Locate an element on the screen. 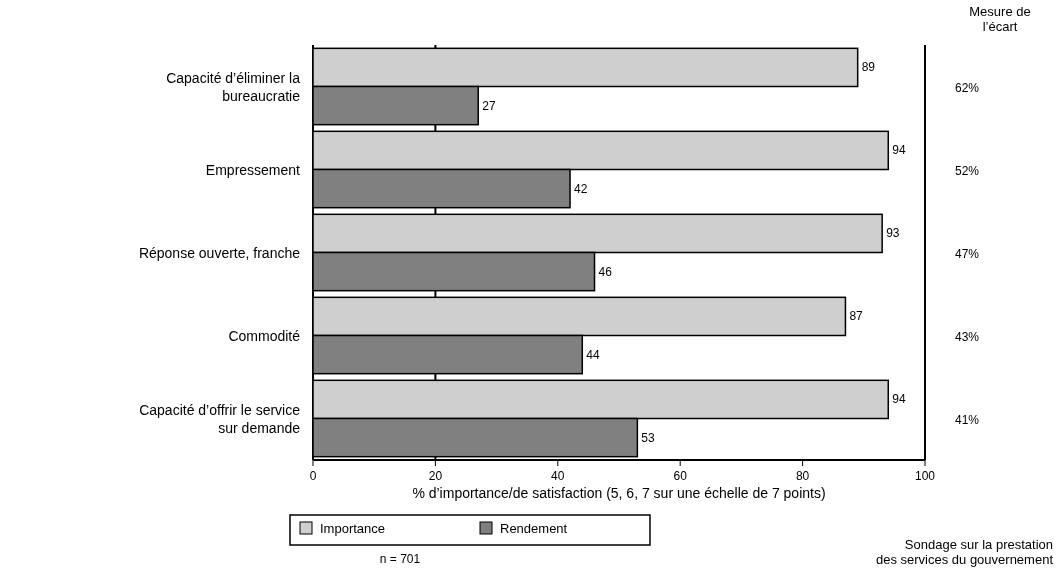 This screenshot has height=571, width=1059. text: 62% is located at coordinates (967, 87).